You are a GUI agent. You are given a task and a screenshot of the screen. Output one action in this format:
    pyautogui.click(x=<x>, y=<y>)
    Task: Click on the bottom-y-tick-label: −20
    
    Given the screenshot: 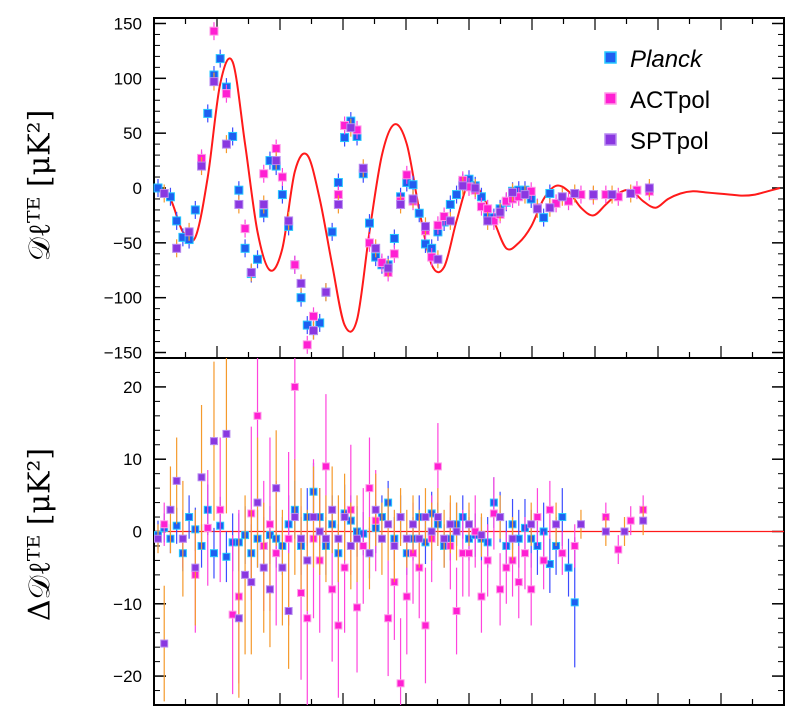 What is the action you would take?
    pyautogui.click(x=127, y=676)
    